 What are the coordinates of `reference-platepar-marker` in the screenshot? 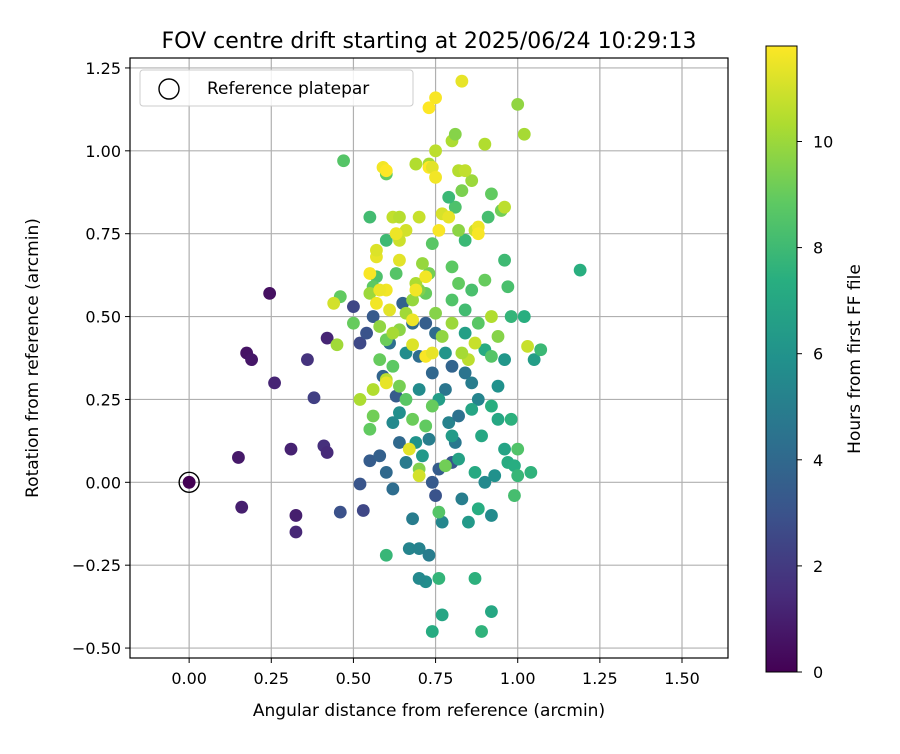 It's located at (189, 482).